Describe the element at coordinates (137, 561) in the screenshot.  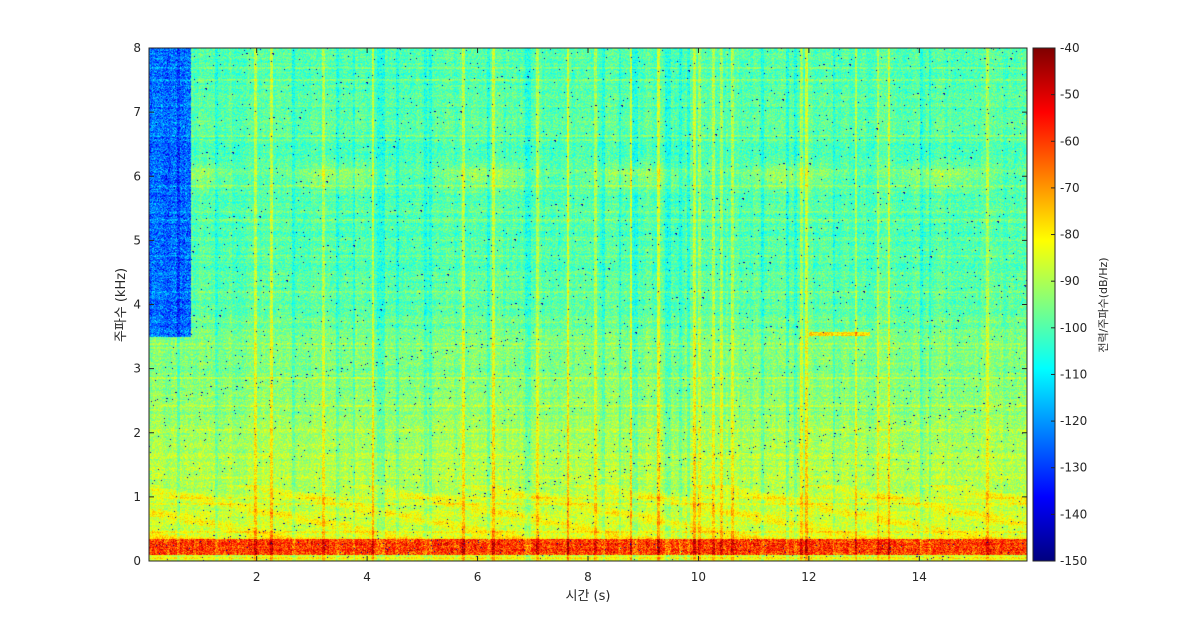
I see `y-tick-label: 0` at that location.